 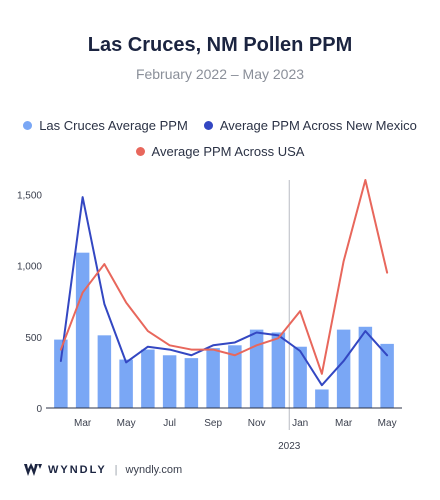 What do you see at coordinates (154, 470) in the screenshot?
I see `footer-site: wyndly.com` at bounding box center [154, 470].